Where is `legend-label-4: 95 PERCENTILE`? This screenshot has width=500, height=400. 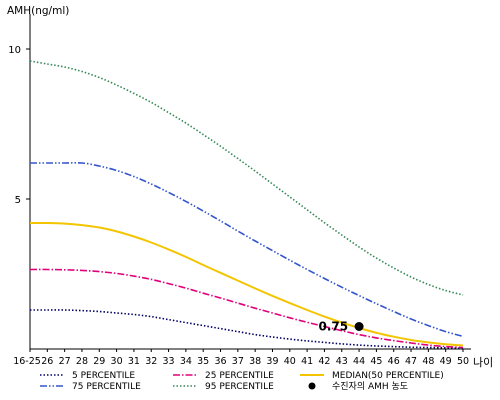
legend-label-4: 95 PERCENTILE is located at coordinates (239, 387).